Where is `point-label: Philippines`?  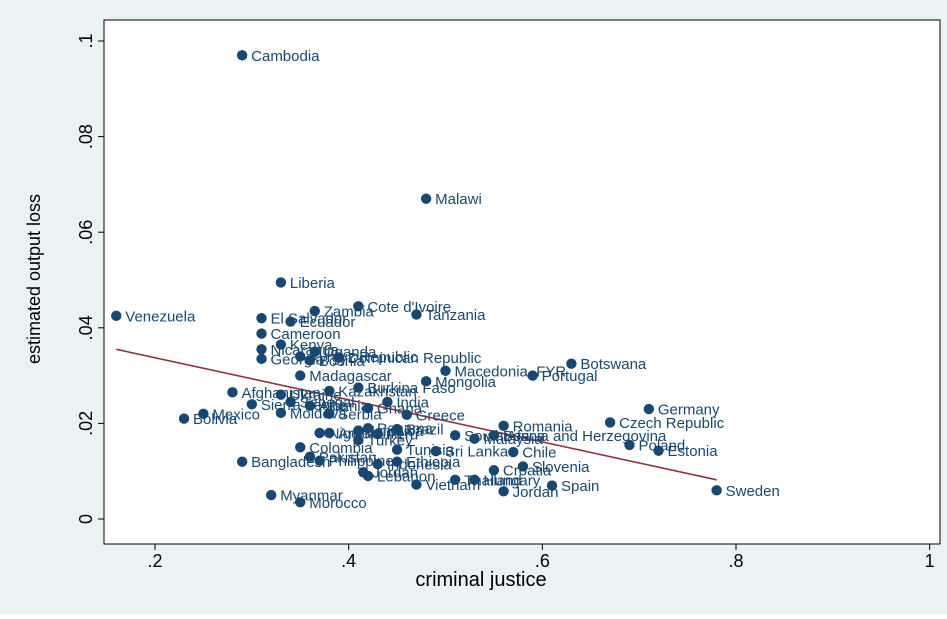
point-label: Philippines is located at coordinates (365, 461).